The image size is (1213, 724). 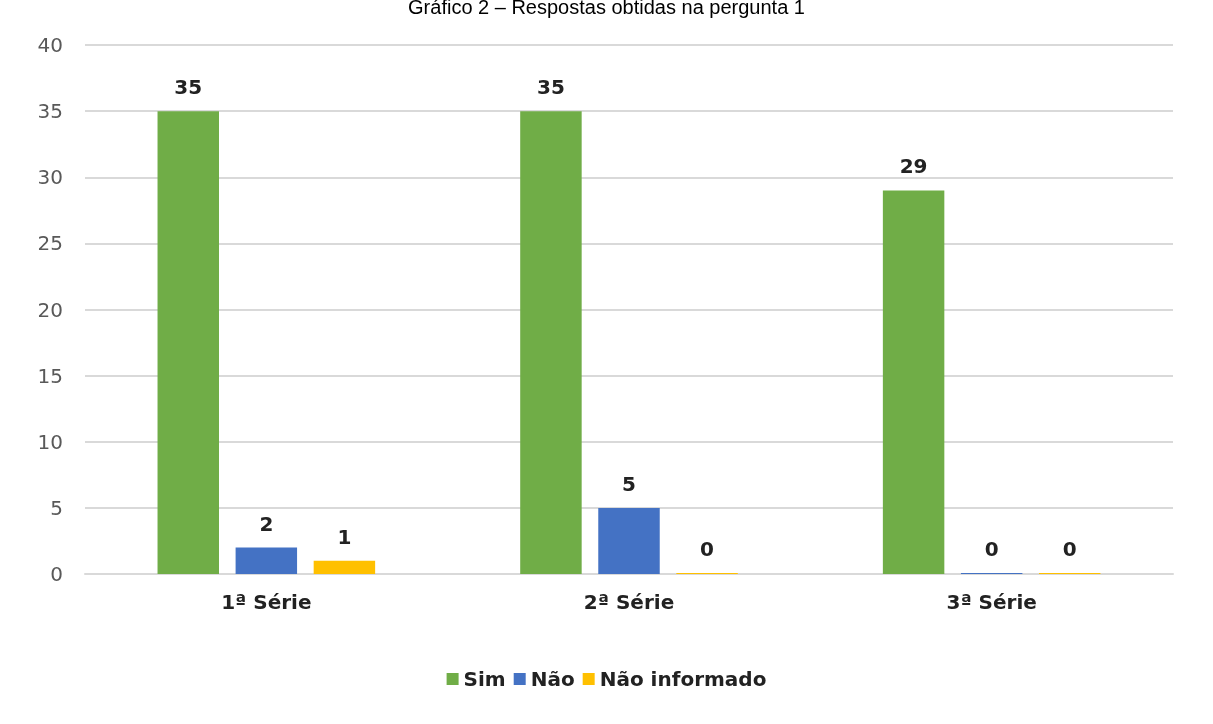 I want to click on x-tick-label: 2ª Série, so click(x=629, y=602).